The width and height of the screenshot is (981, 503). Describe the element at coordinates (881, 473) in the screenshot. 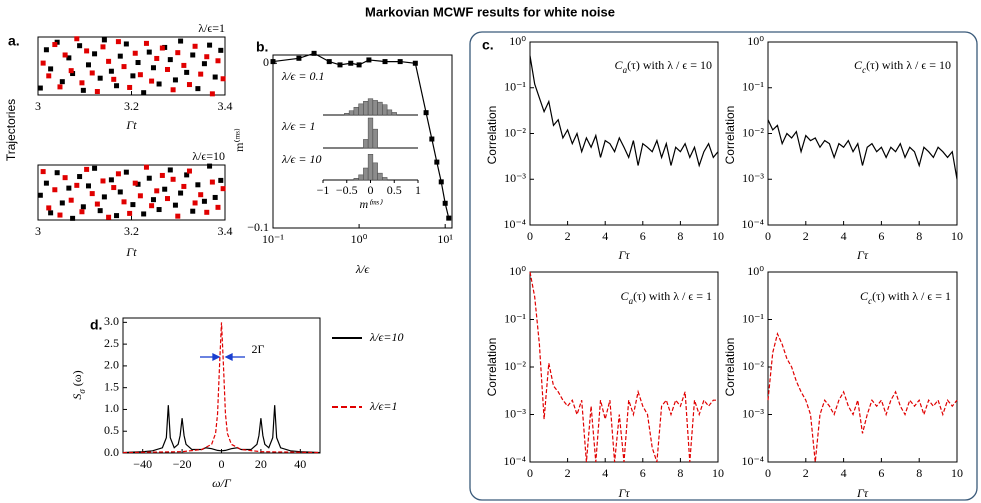

I see `x-tick-label: 6` at that location.